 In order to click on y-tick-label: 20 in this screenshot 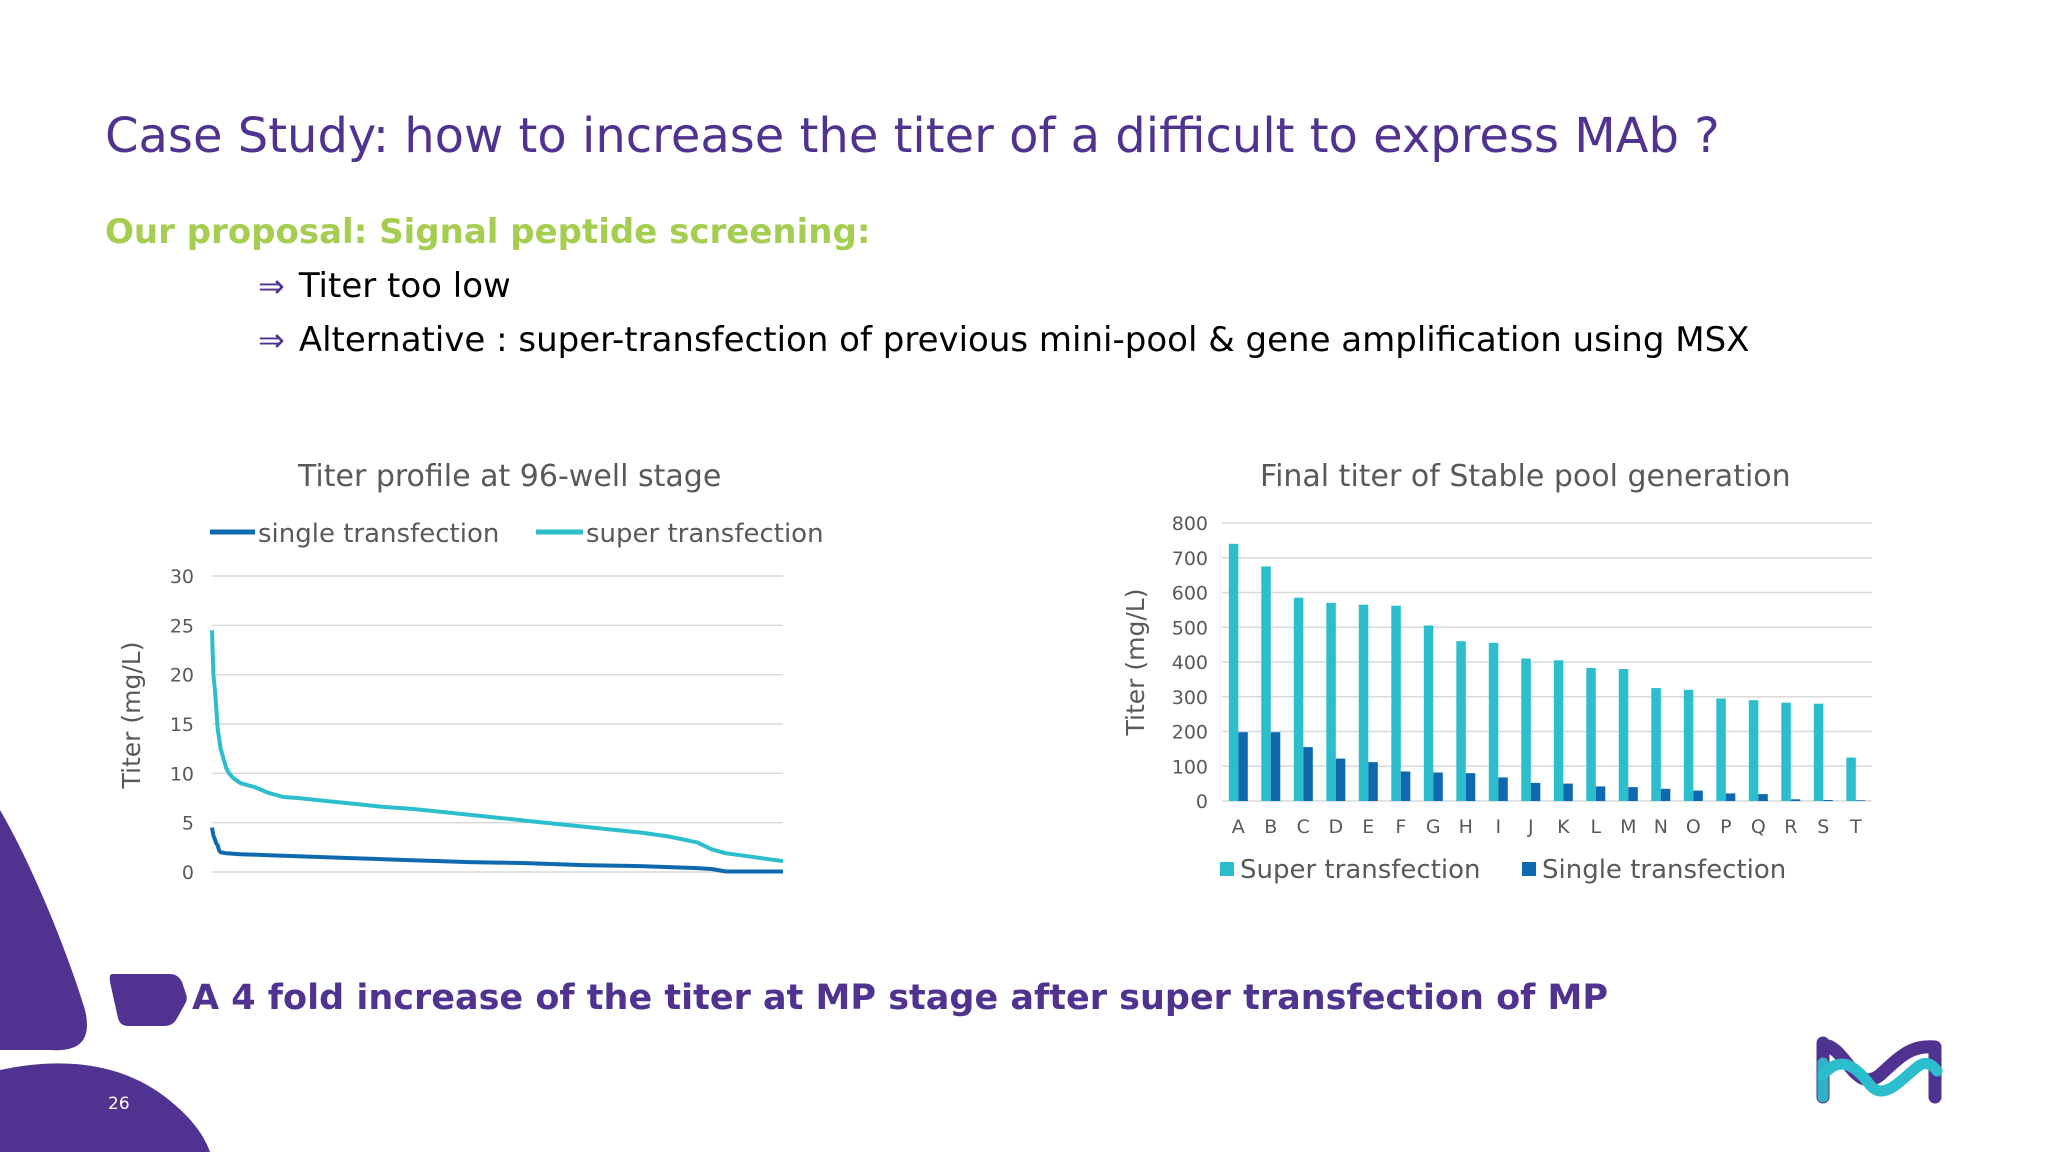, I will do `click(182, 676)`.